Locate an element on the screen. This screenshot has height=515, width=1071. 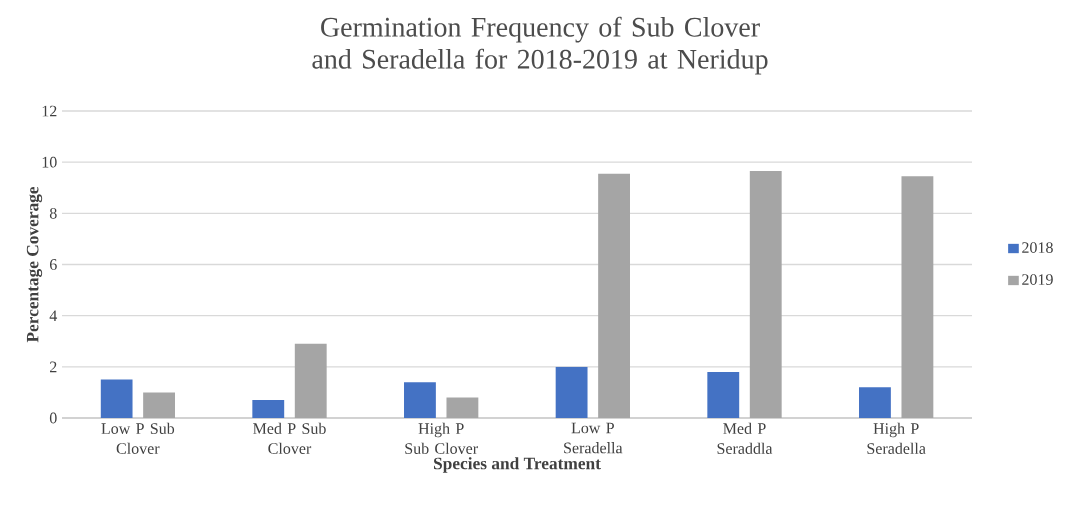
x-tick-label: High P Seradella is located at coordinates (896, 438).